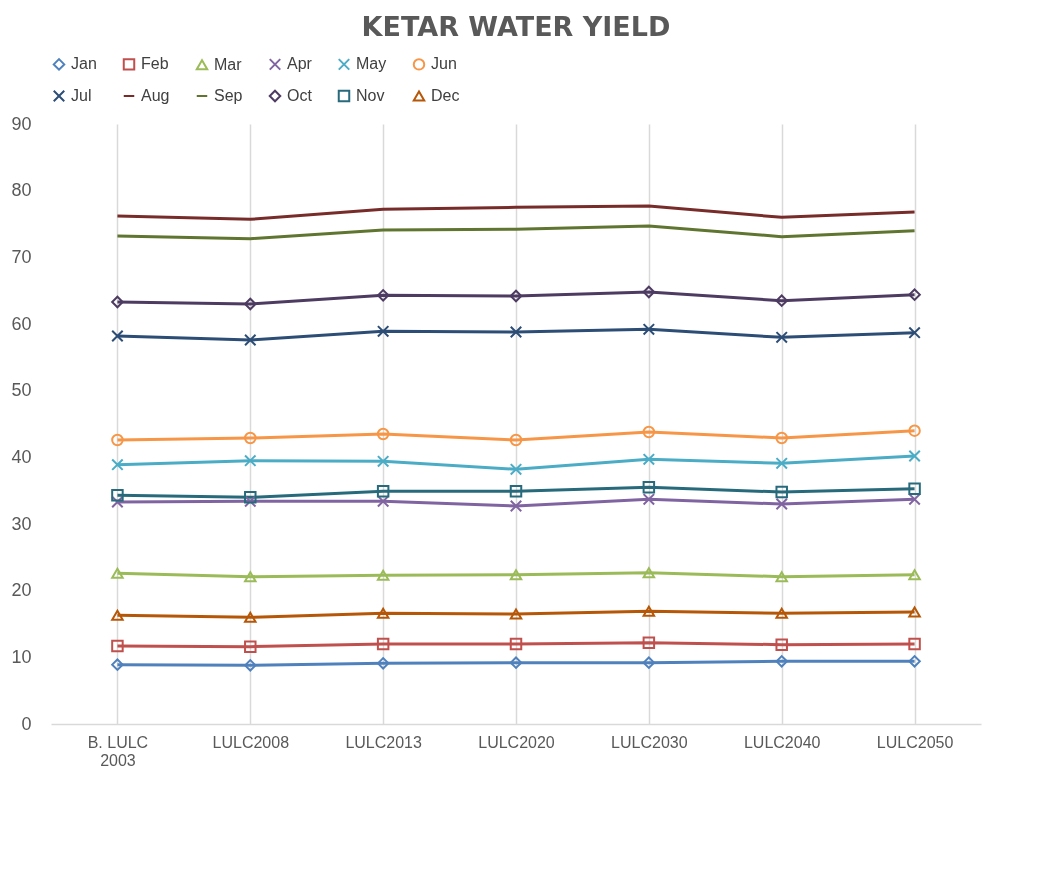  I want to click on legend-label: Apr, so click(300, 64).